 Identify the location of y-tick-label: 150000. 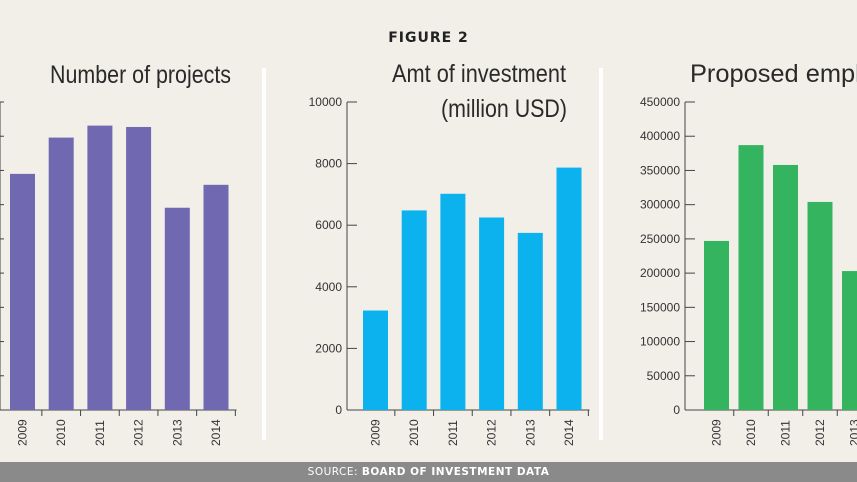
(660, 307).